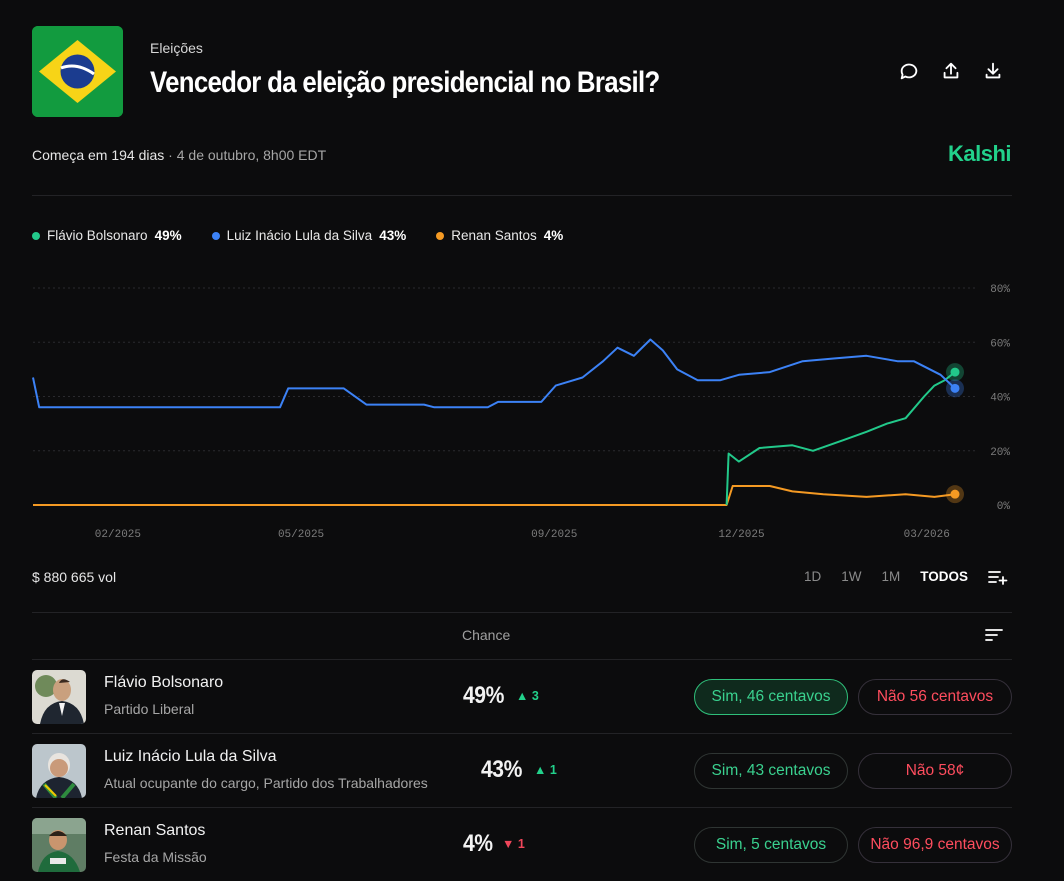 The height and width of the screenshot is (881, 1064). Describe the element at coordinates (77, 71) in the screenshot. I see `brazil-flag-image` at that location.